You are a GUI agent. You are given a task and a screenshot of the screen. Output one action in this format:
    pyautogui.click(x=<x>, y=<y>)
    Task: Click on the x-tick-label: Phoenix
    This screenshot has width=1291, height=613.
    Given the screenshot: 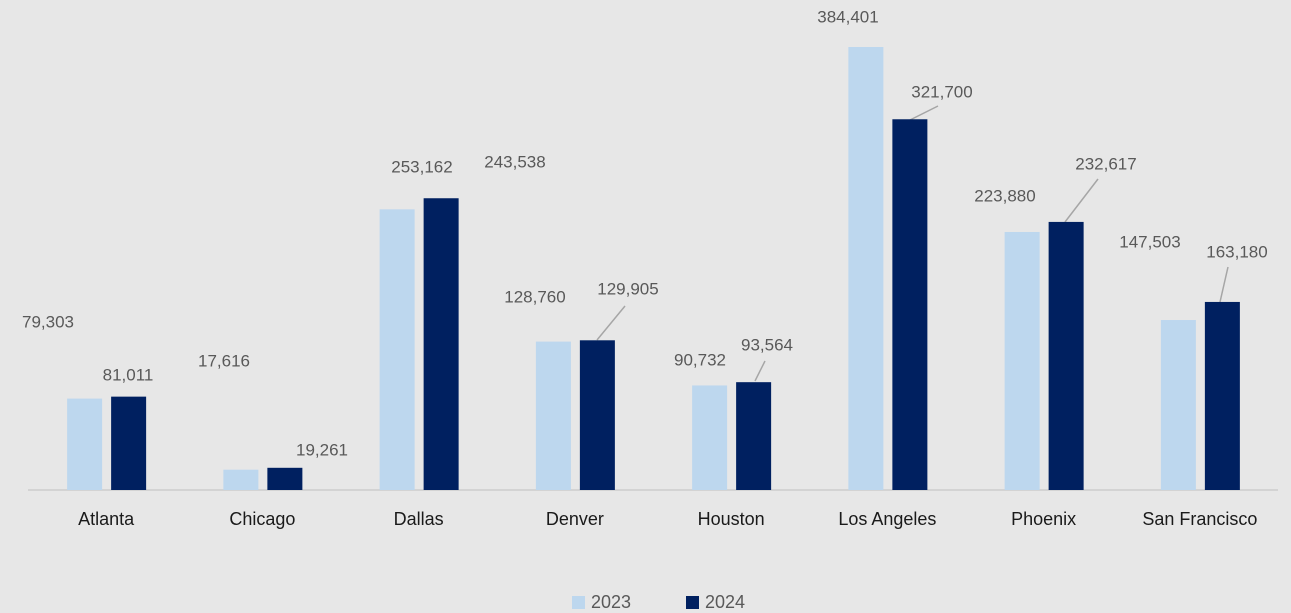 What is the action you would take?
    pyautogui.click(x=1043, y=519)
    